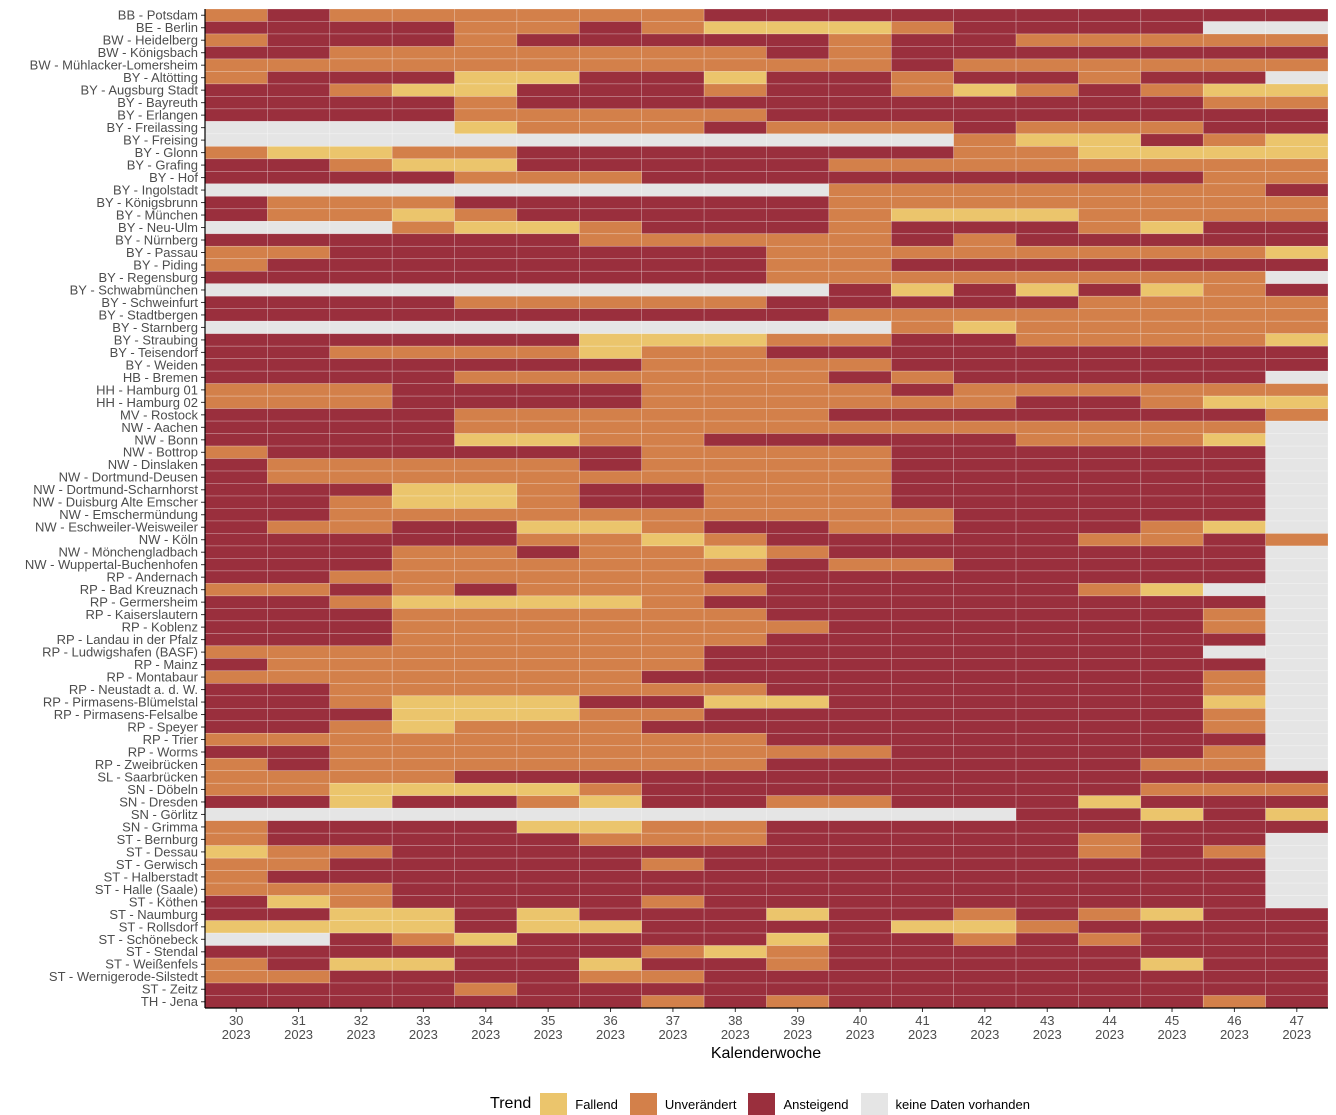 The image size is (1336, 1115). I want to click on y-tick-label: BY - Straubing, so click(156, 339).